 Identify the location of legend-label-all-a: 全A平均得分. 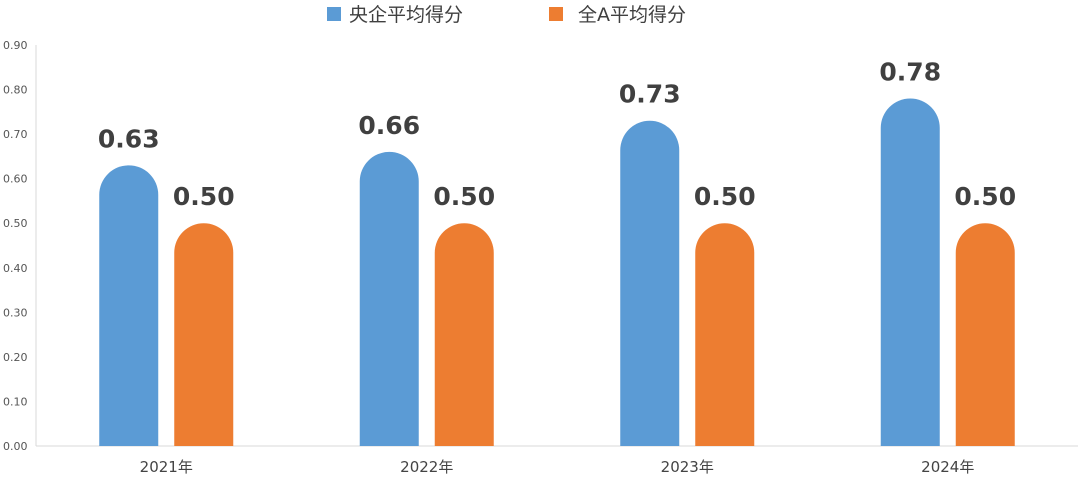
(632, 15).